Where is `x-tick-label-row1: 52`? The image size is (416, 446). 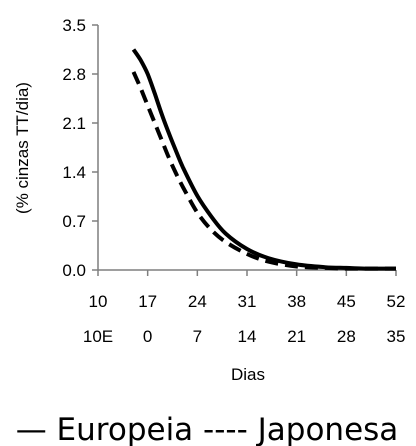 x-tick-label-row1: 52 is located at coordinates (396, 301).